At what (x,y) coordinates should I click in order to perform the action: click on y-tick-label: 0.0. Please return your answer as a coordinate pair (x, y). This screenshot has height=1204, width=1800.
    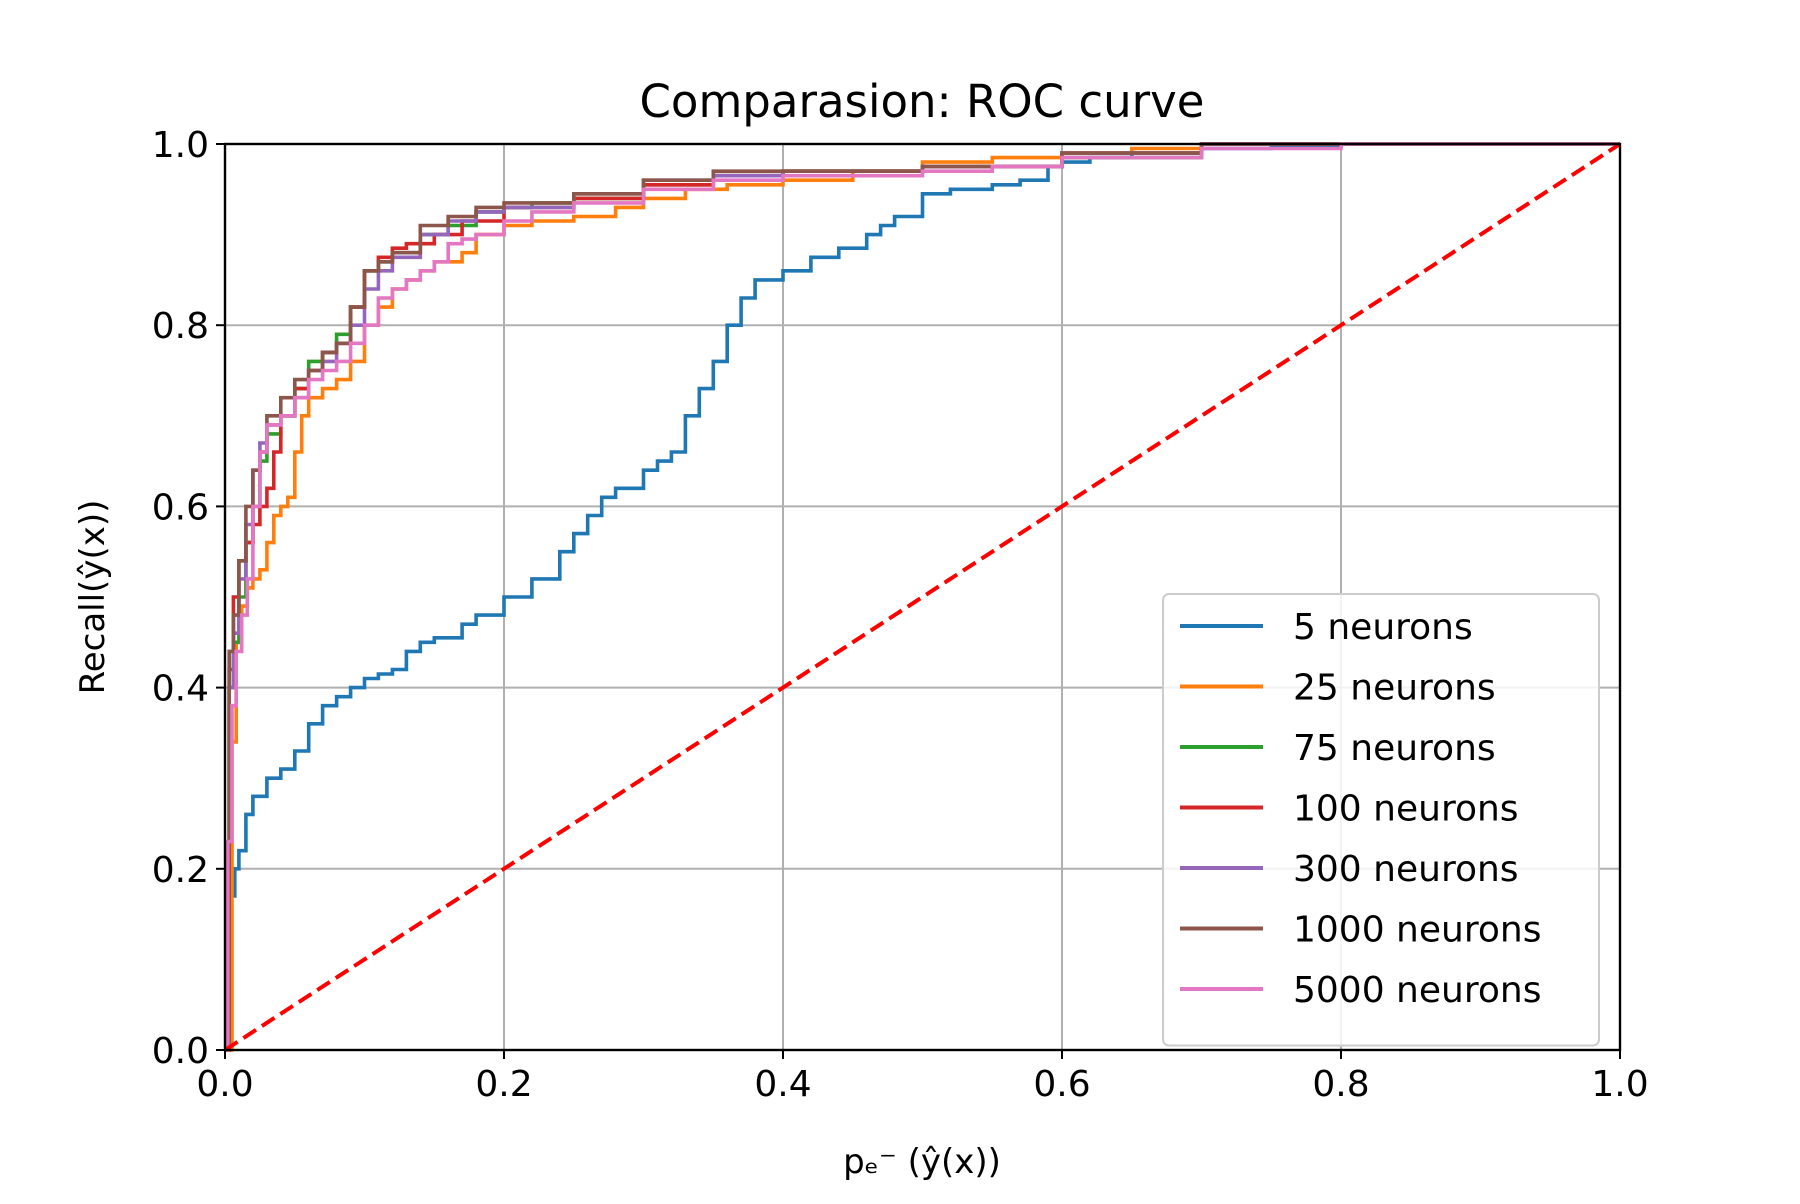
    Looking at the image, I should click on (180, 1051).